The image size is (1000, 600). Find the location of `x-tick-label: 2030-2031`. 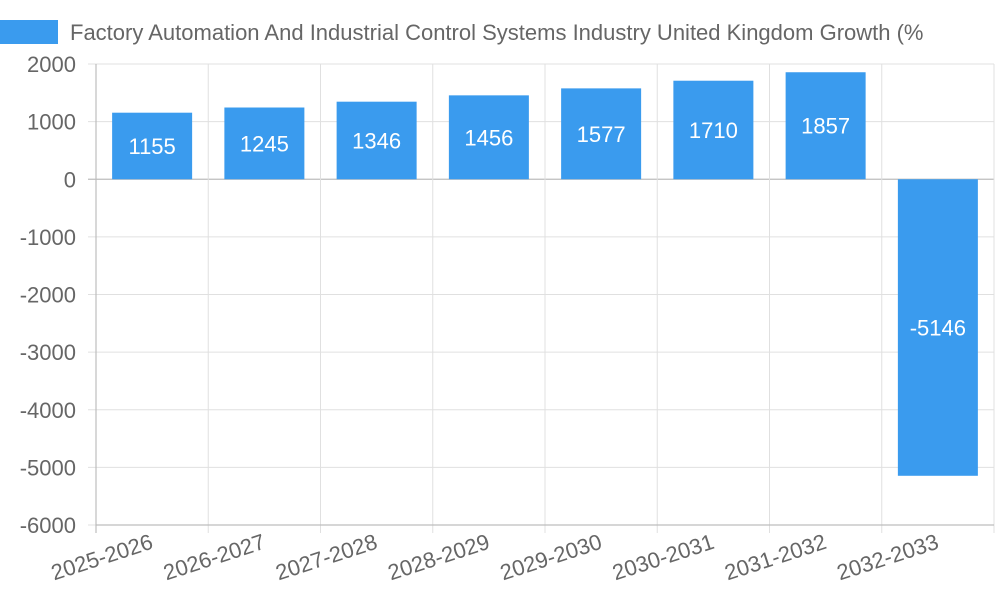

x-tick-label: 2030-2031 is located at coordinates (663, 557).